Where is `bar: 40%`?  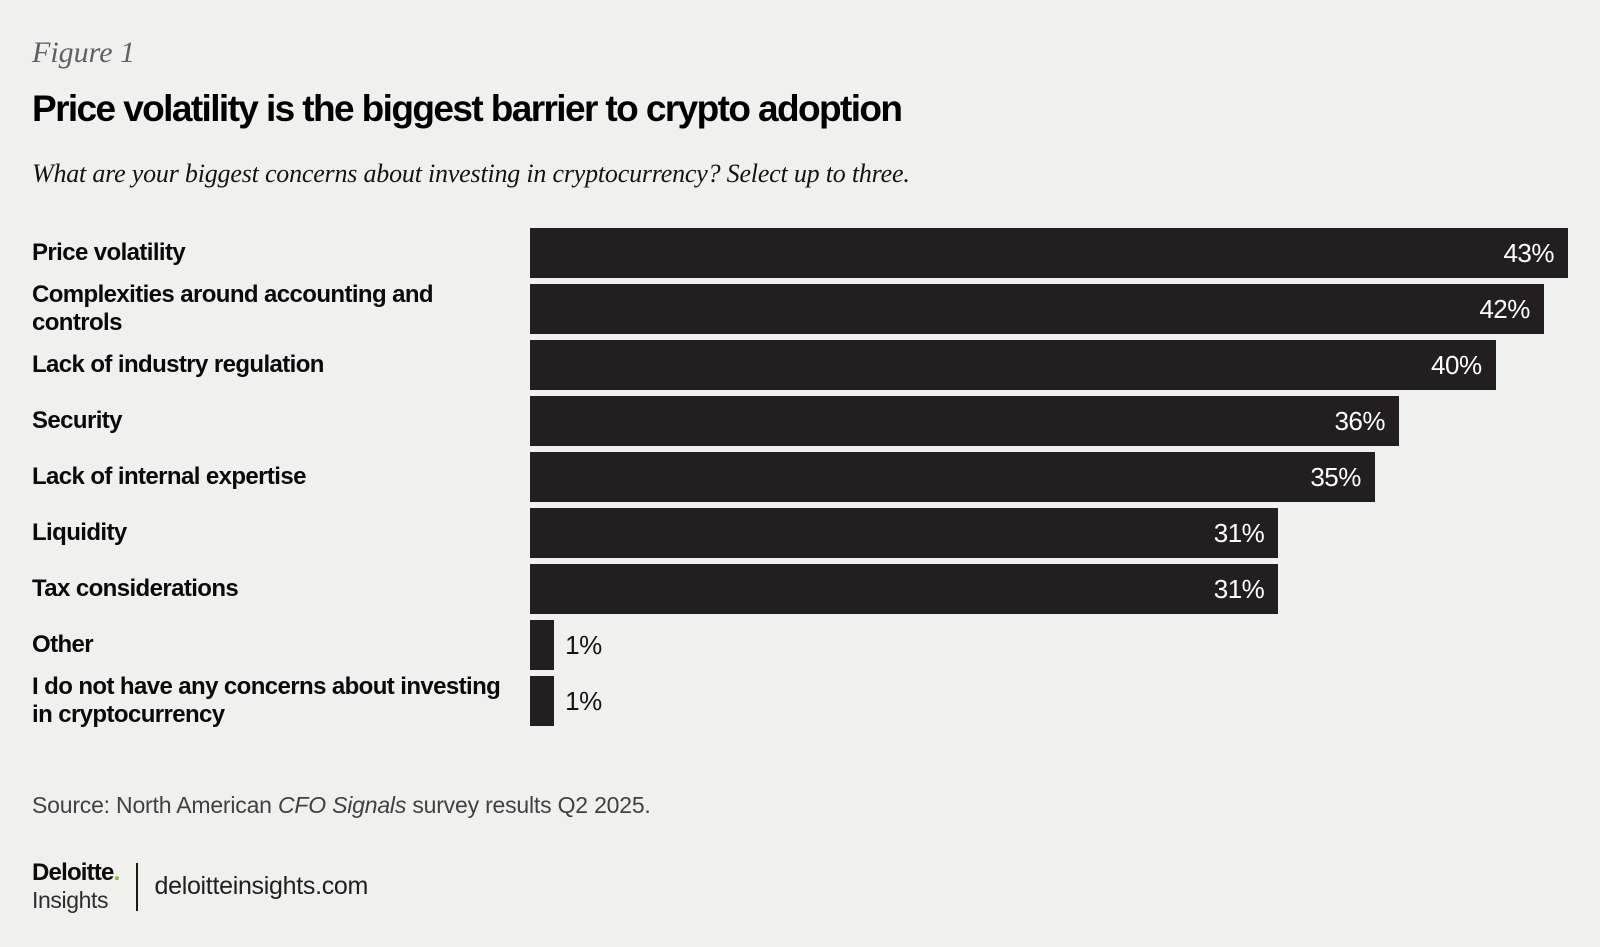 bar: 40% is located at coordinates (1013, 365).